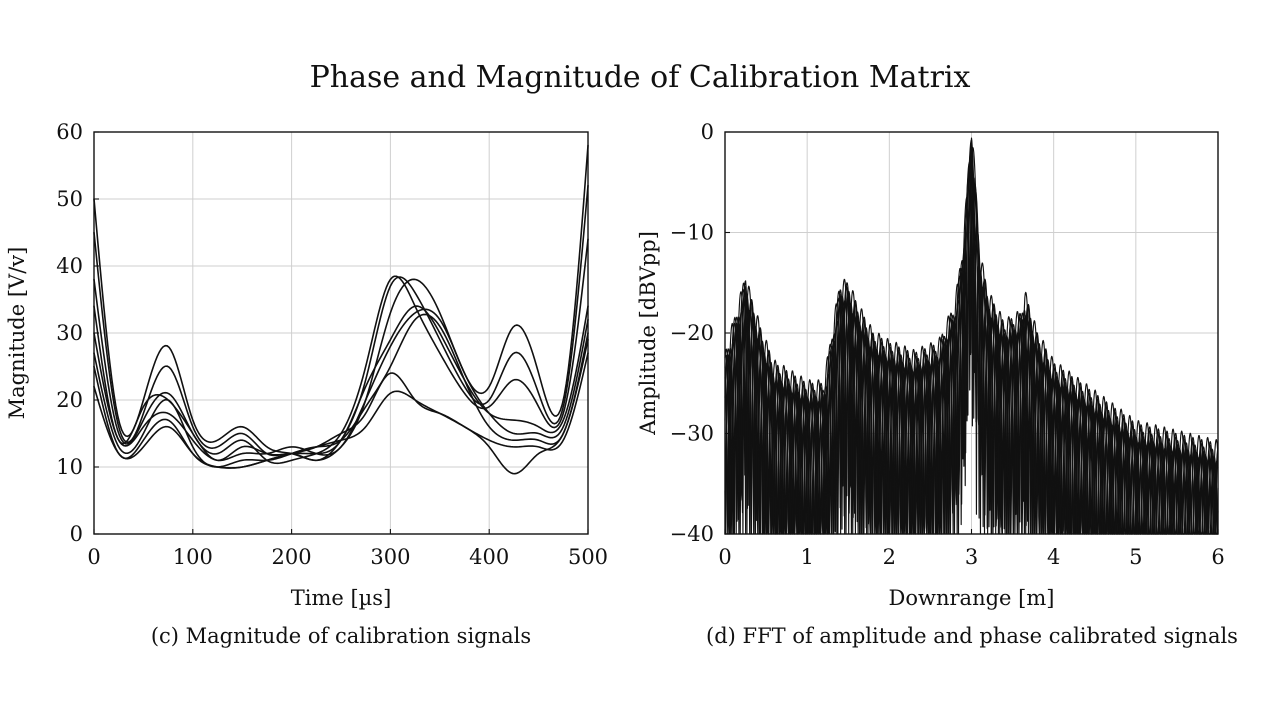 This screenshot has height=720, width=1280. I want to click on magnitude-y-tick-label: 30, so click(69, 333).